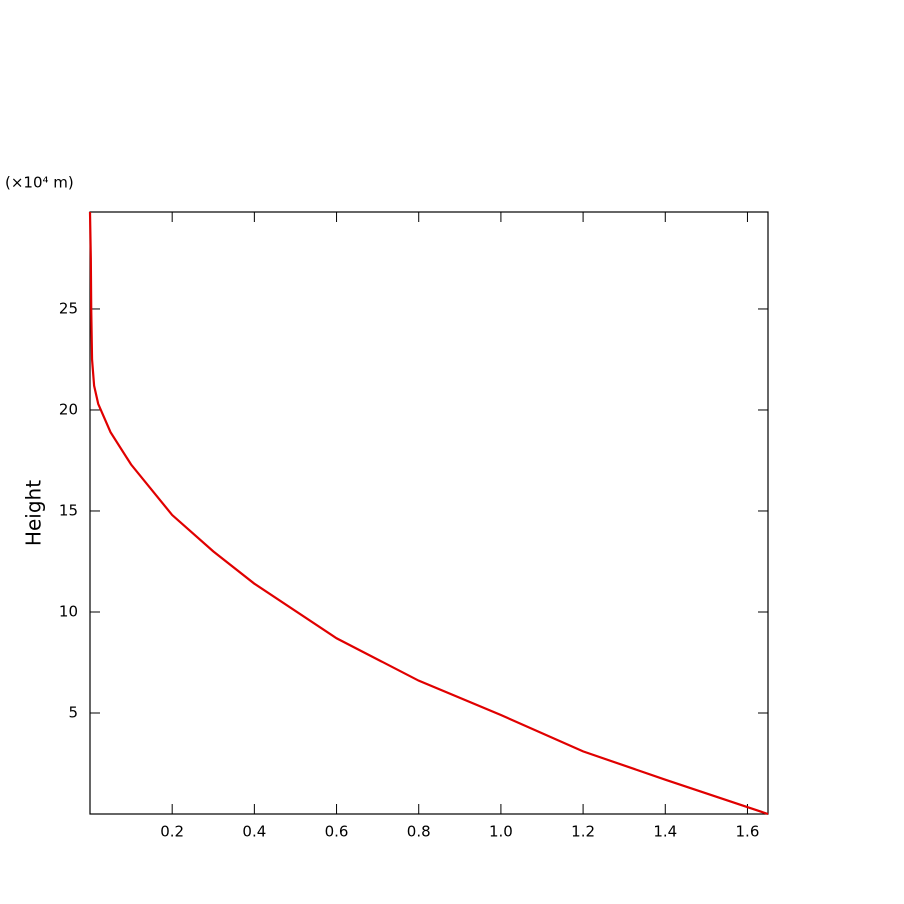 This screenshot has height=904, width=904. I want to click on x-tick-label: 1.6, so click(748, 832).